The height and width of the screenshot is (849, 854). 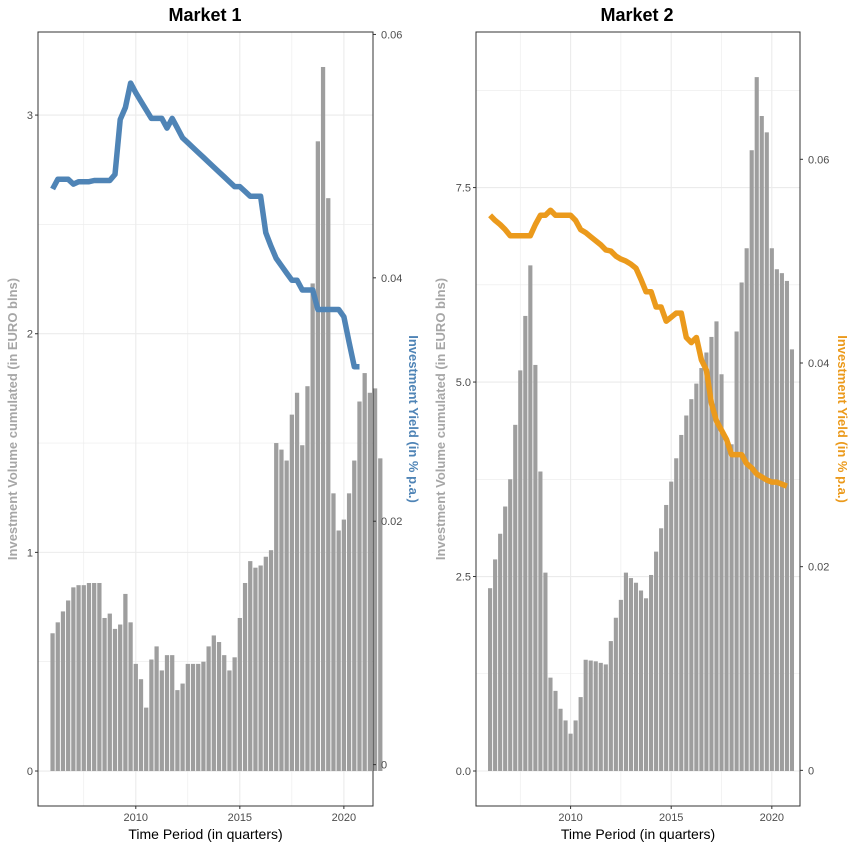 I want to click on yield-line, so click(x=205, y=225).